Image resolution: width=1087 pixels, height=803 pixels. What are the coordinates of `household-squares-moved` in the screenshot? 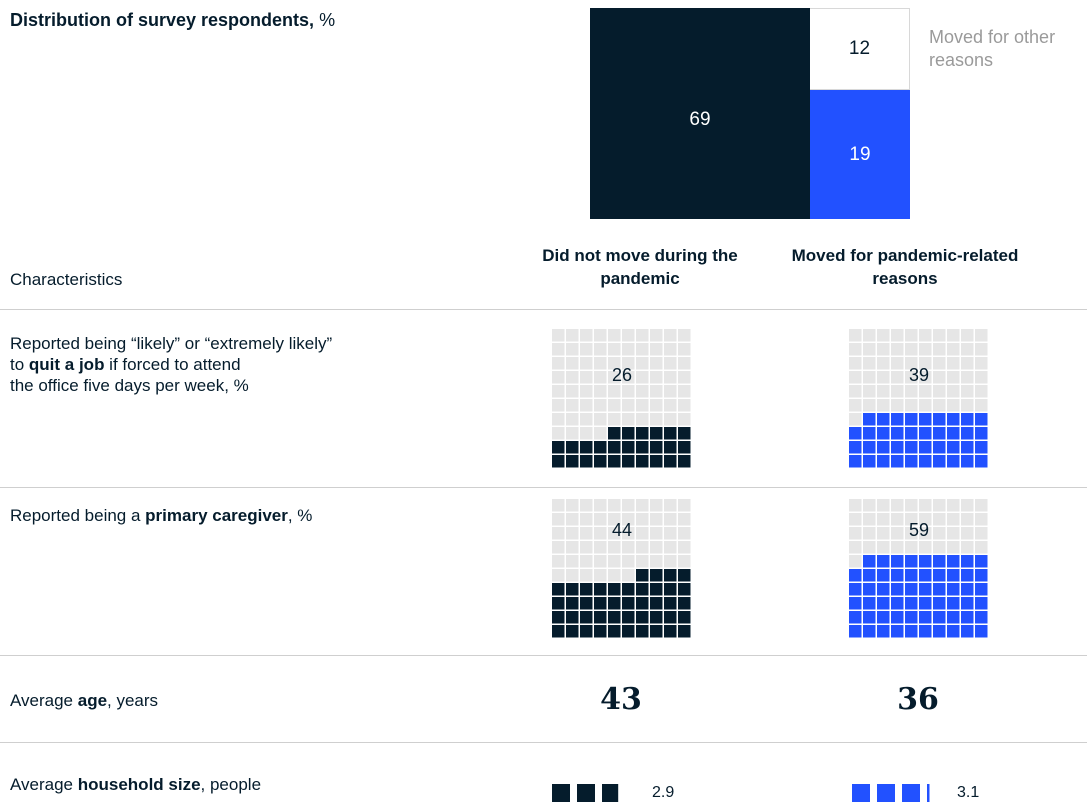 It's located at (891, 793).